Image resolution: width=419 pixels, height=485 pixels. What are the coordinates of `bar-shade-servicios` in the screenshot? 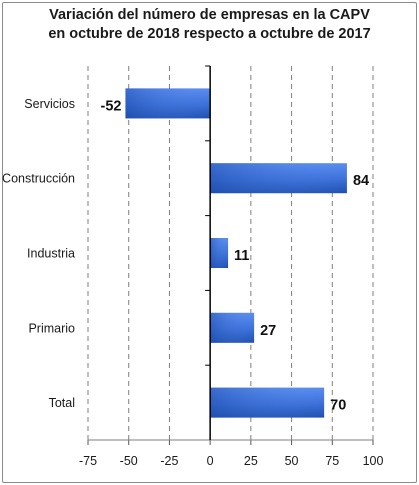 It's located at (168, 103).